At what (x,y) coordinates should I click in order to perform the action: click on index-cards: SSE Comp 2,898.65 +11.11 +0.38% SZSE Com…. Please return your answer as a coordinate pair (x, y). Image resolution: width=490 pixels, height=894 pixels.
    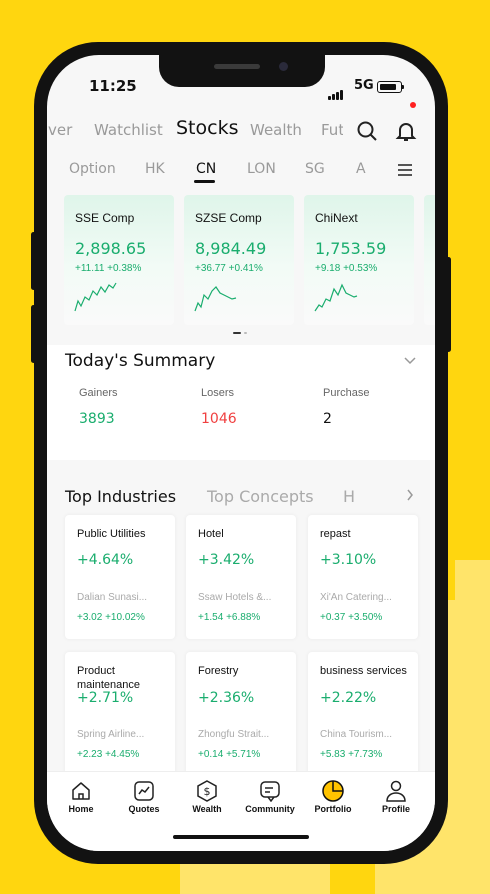
    Looking at the image, I should click on (241, 265).